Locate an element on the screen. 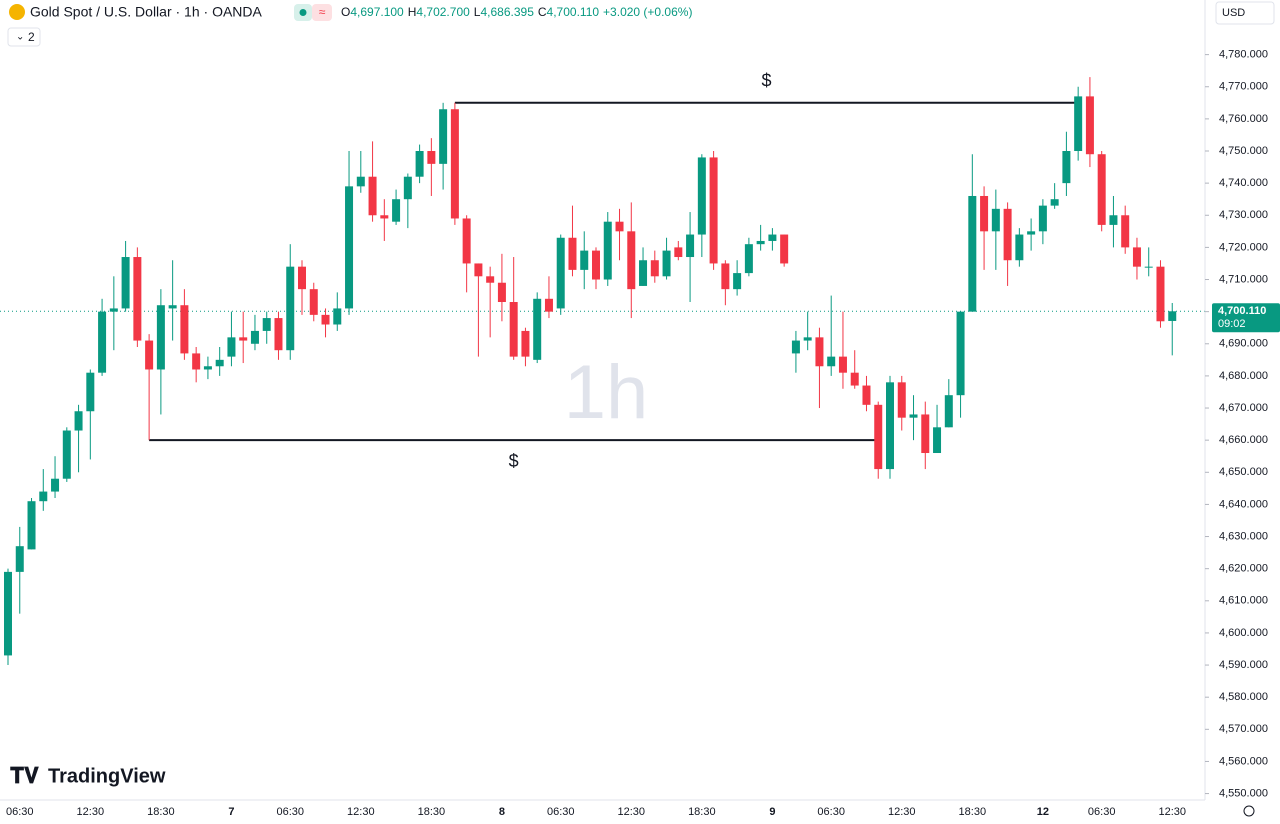  legend-prefix: O is located at coordinates (345, 12).